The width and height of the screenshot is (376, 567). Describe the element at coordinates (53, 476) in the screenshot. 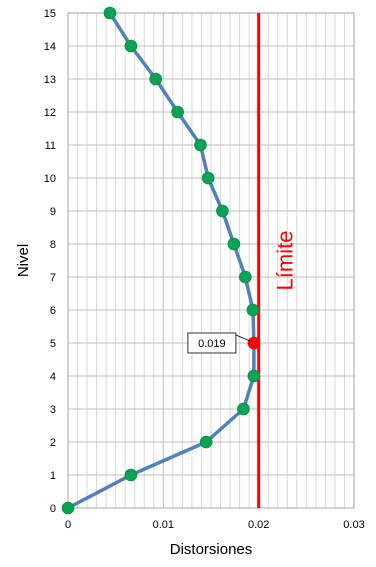

I see `y-tick-label: 1` at that location.